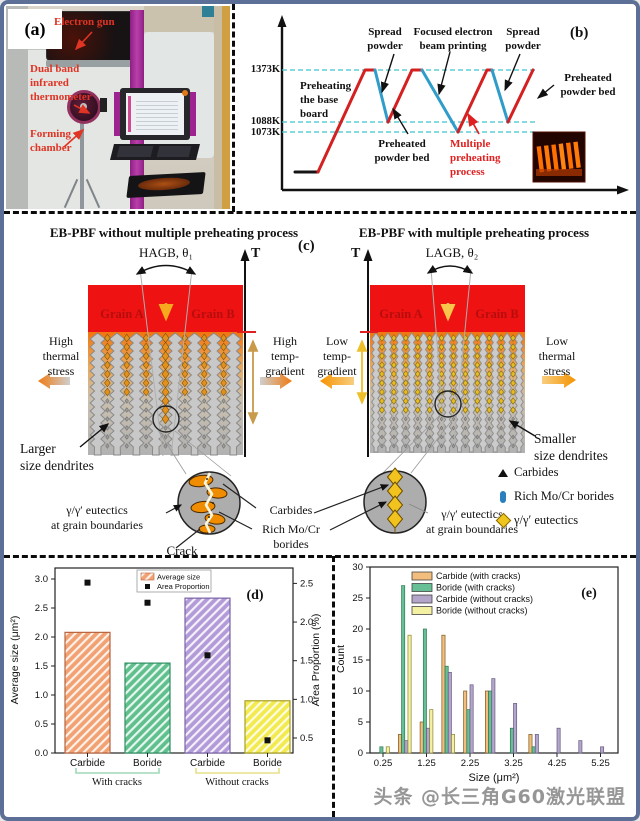 Image resolution: width=640 pixels, height=821 pixels. I want to click on preheated-bed-2-label: Preheated powder bed, so click(588, 85).